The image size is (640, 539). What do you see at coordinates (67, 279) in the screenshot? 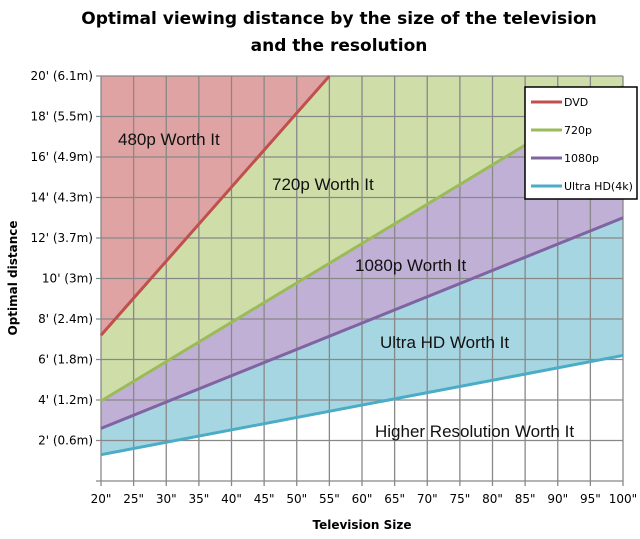
I see `y-tick-label: 10' (3m)` at bounding box center [67, 279].